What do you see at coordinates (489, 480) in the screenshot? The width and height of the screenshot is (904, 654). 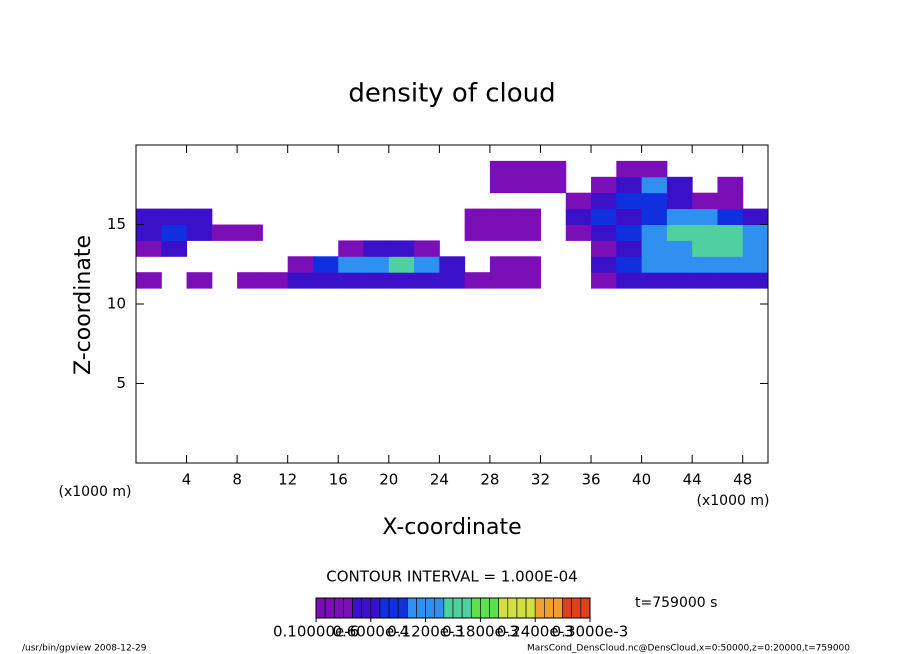 I see `x-tick-label: 28` at bounding box center [489, 480].